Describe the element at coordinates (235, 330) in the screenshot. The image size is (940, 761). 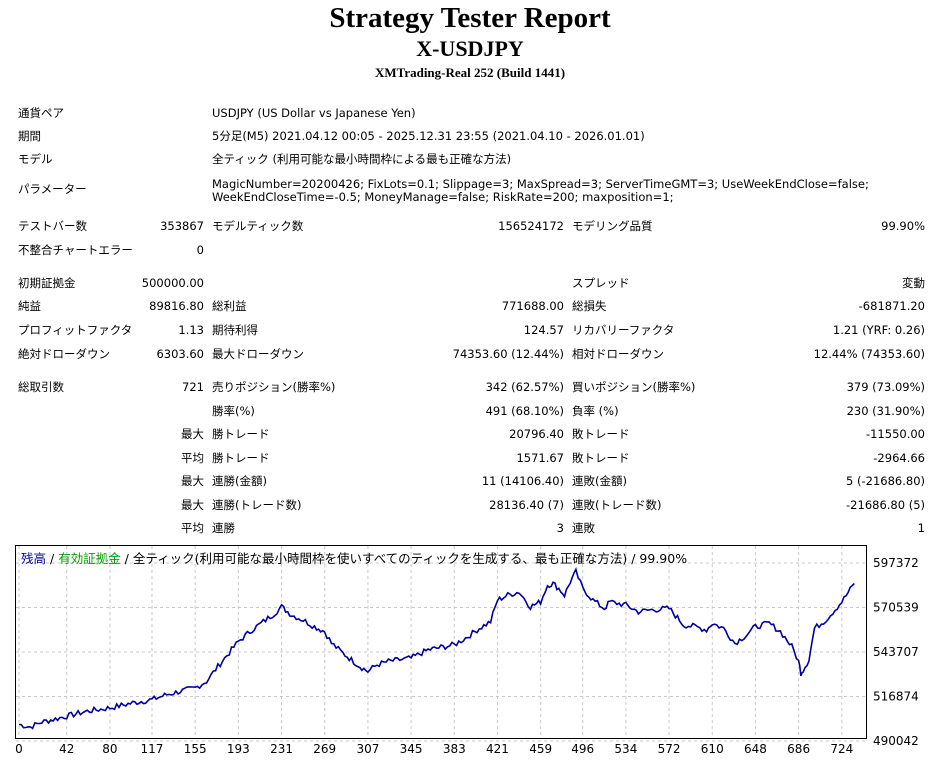
I see `expected-label: 期待利得` at that location.